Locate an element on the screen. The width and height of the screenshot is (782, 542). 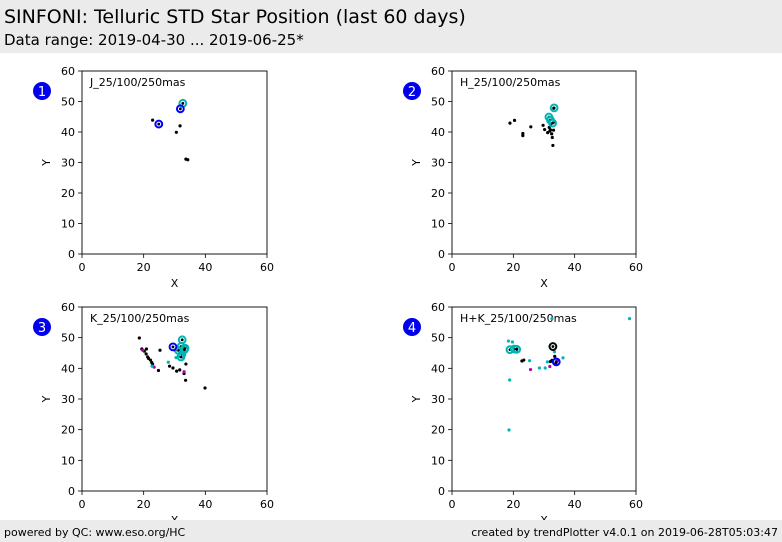
footer-credit: powered by QC: www.eso.org/HC is located at coordinates (95, 532).